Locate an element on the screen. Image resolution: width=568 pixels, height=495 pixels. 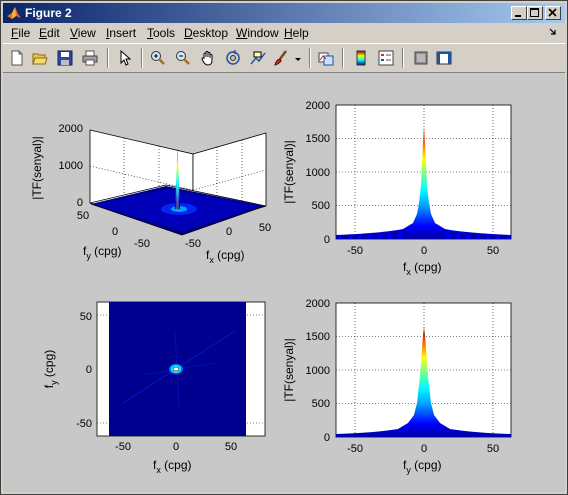
edit-plot-arrow-icon is located at coordinates (126, 58).